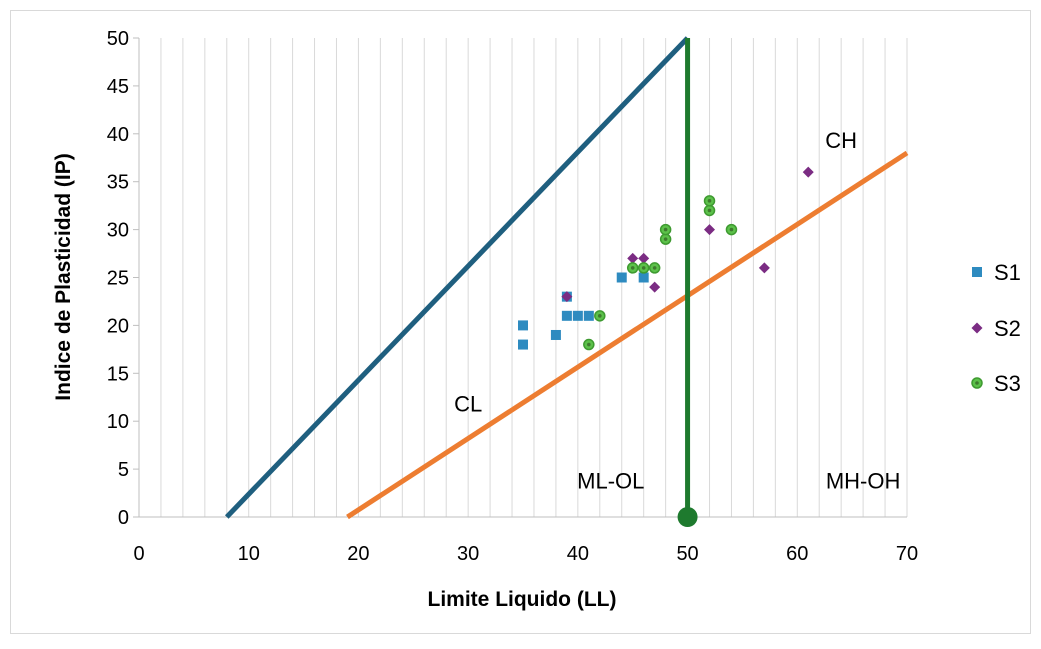  Describe the element at coordinates (666, 258) in the screenshot. I see `data-points` at that location.